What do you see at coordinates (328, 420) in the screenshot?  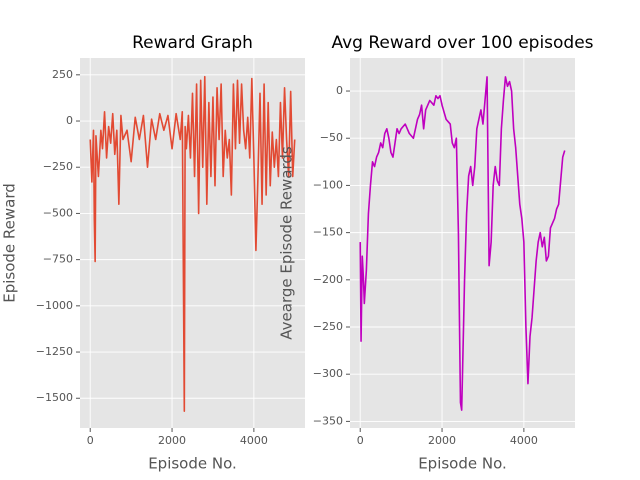 I see `y-tick-label: −350` at bounding box center [328, 420].